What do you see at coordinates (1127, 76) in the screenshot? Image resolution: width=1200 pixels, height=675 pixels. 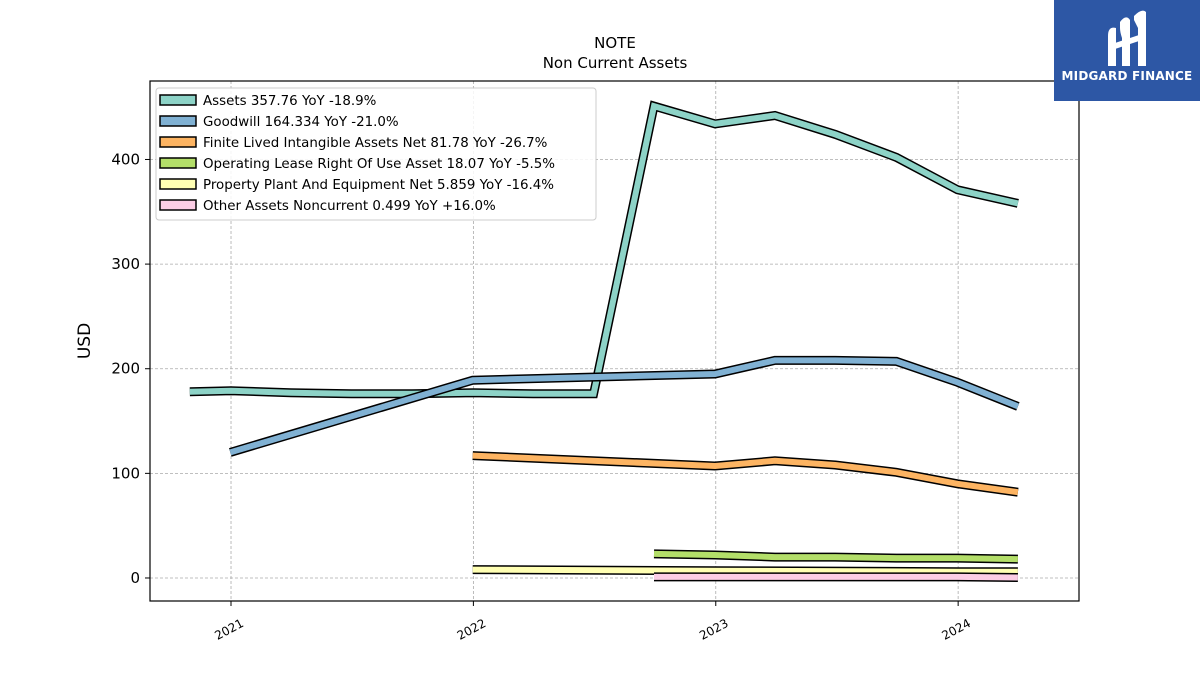 I see `brand-name: MIDGARD FINANCE` at bounding box center [1127, 76].